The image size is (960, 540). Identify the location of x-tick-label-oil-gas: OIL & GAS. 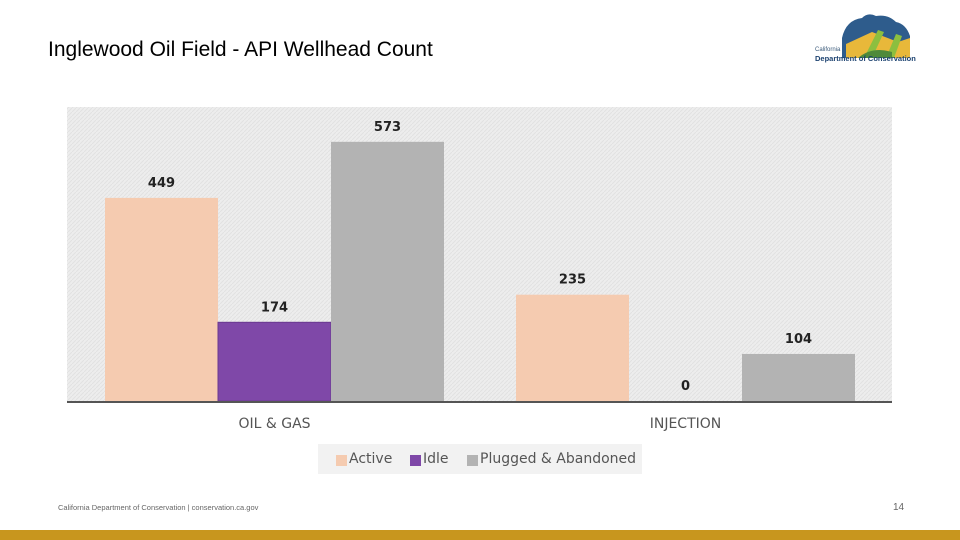
(274, 424).